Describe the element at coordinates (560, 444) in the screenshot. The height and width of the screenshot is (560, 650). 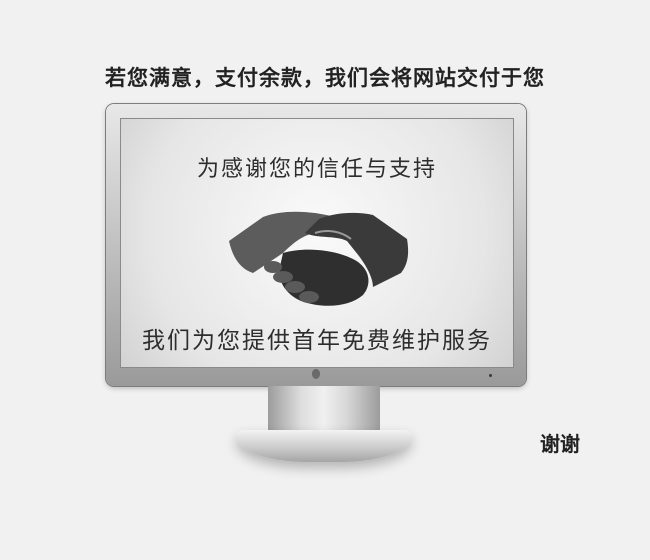
I see `thanks-text: 谢谢` at that location.